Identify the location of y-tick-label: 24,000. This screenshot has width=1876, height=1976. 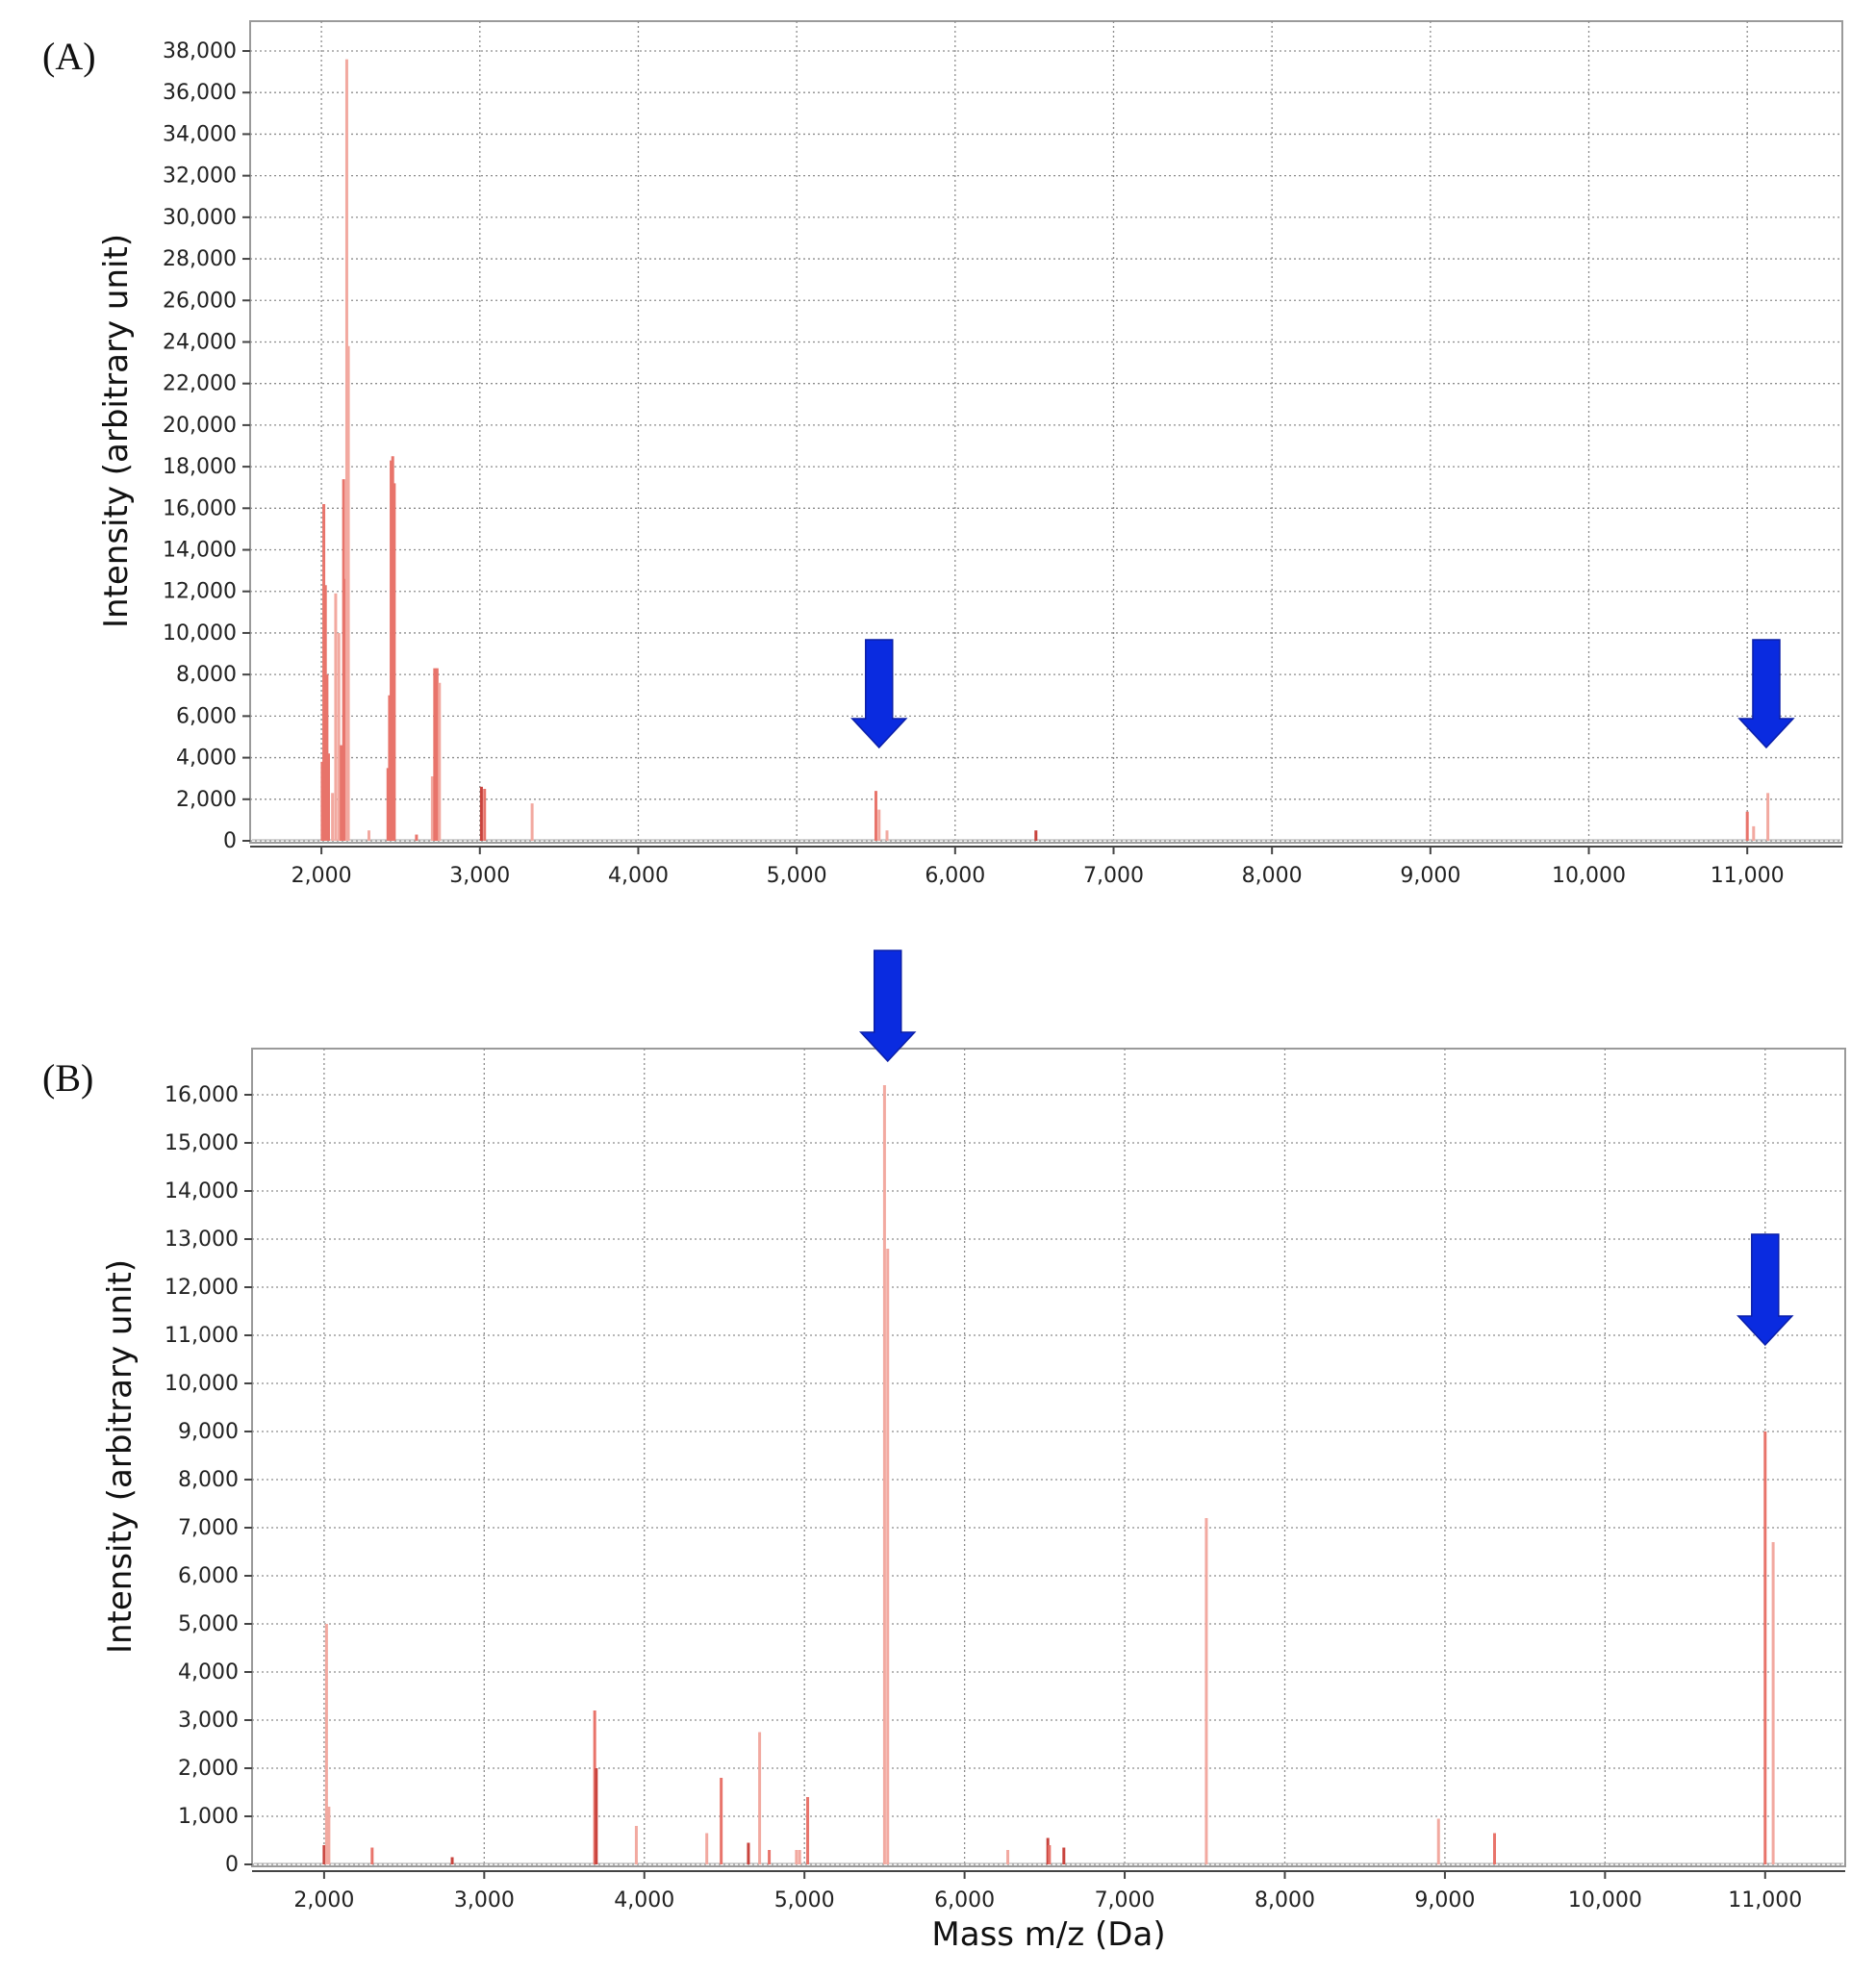
(200, 342).